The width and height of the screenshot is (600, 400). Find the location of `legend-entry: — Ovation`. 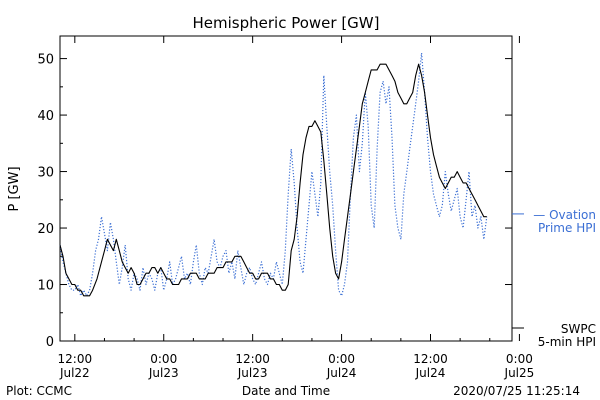

legend-entry: — Ovation is located at coordinates (564, 215).